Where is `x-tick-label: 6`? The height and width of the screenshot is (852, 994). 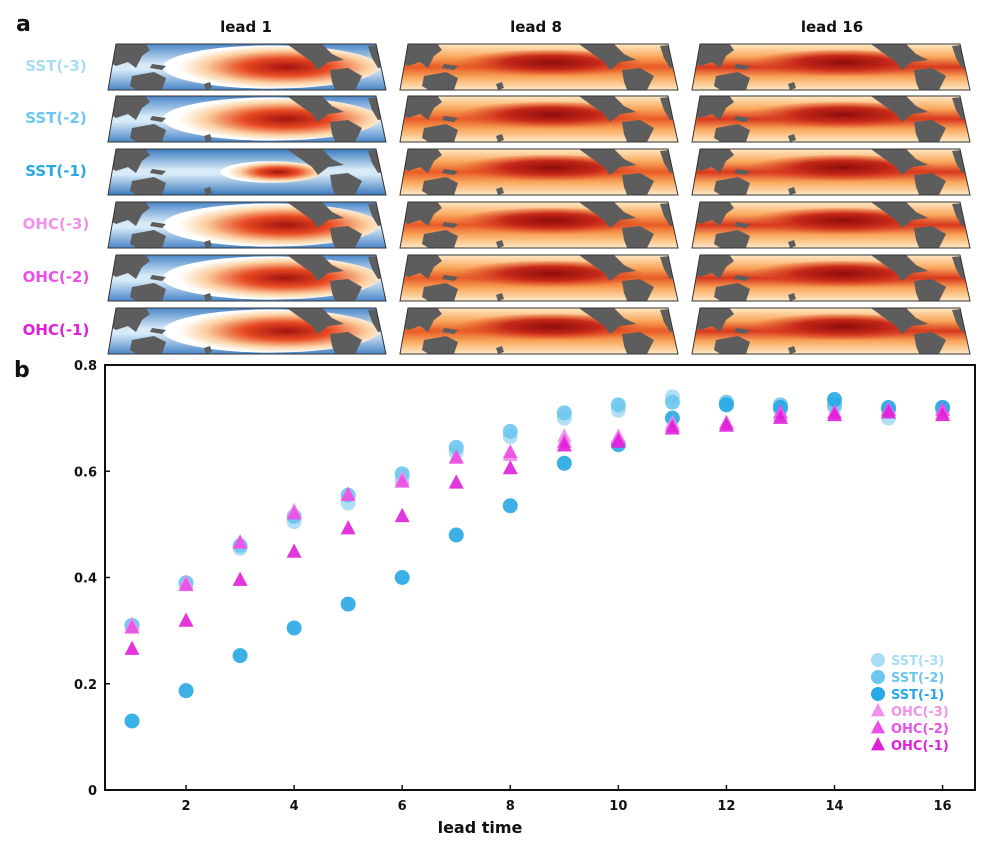
x-tick-label: 6 is located at coordinates (402, 806).